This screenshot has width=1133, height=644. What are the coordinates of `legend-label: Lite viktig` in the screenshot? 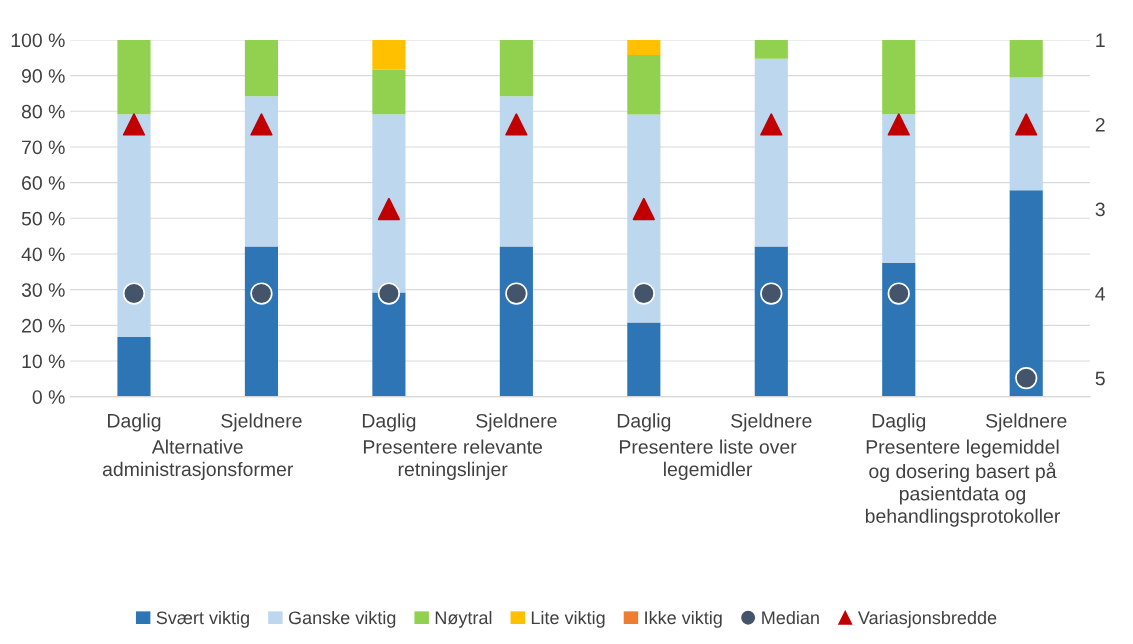 It's located at (568, 619).